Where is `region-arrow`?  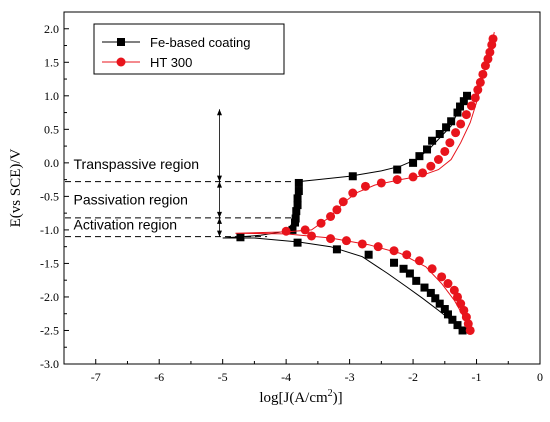 region-arrow is located at coordinates (219, 173).